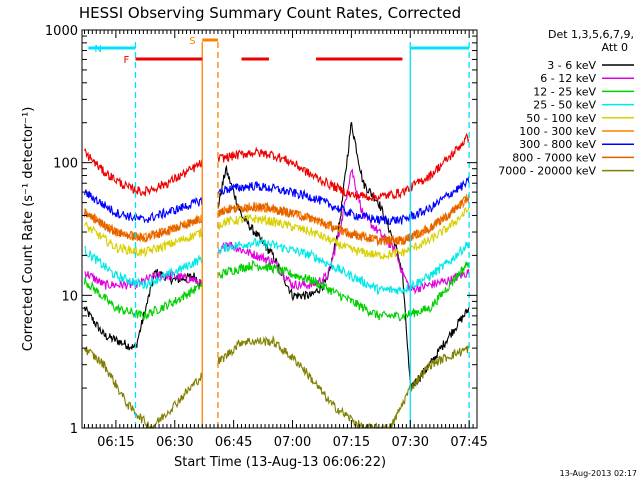 Image resolution: width=640 pixels, height=480 pixels. What do you see at coordinates (557, 131) in the screenshot?
I see `legend-label: 100 - 300 keV` at bounding box center [557, 131].